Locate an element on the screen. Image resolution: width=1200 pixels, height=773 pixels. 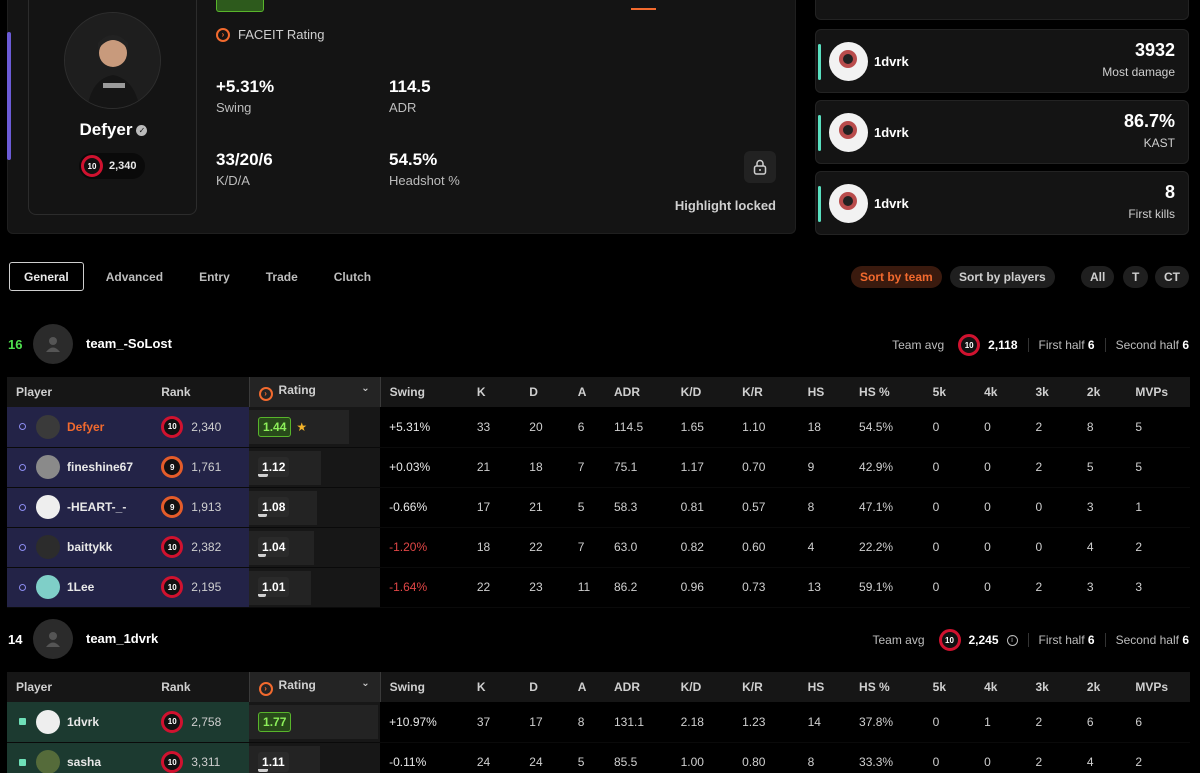
star-icon: ★ is located at coordinates (302, 426).